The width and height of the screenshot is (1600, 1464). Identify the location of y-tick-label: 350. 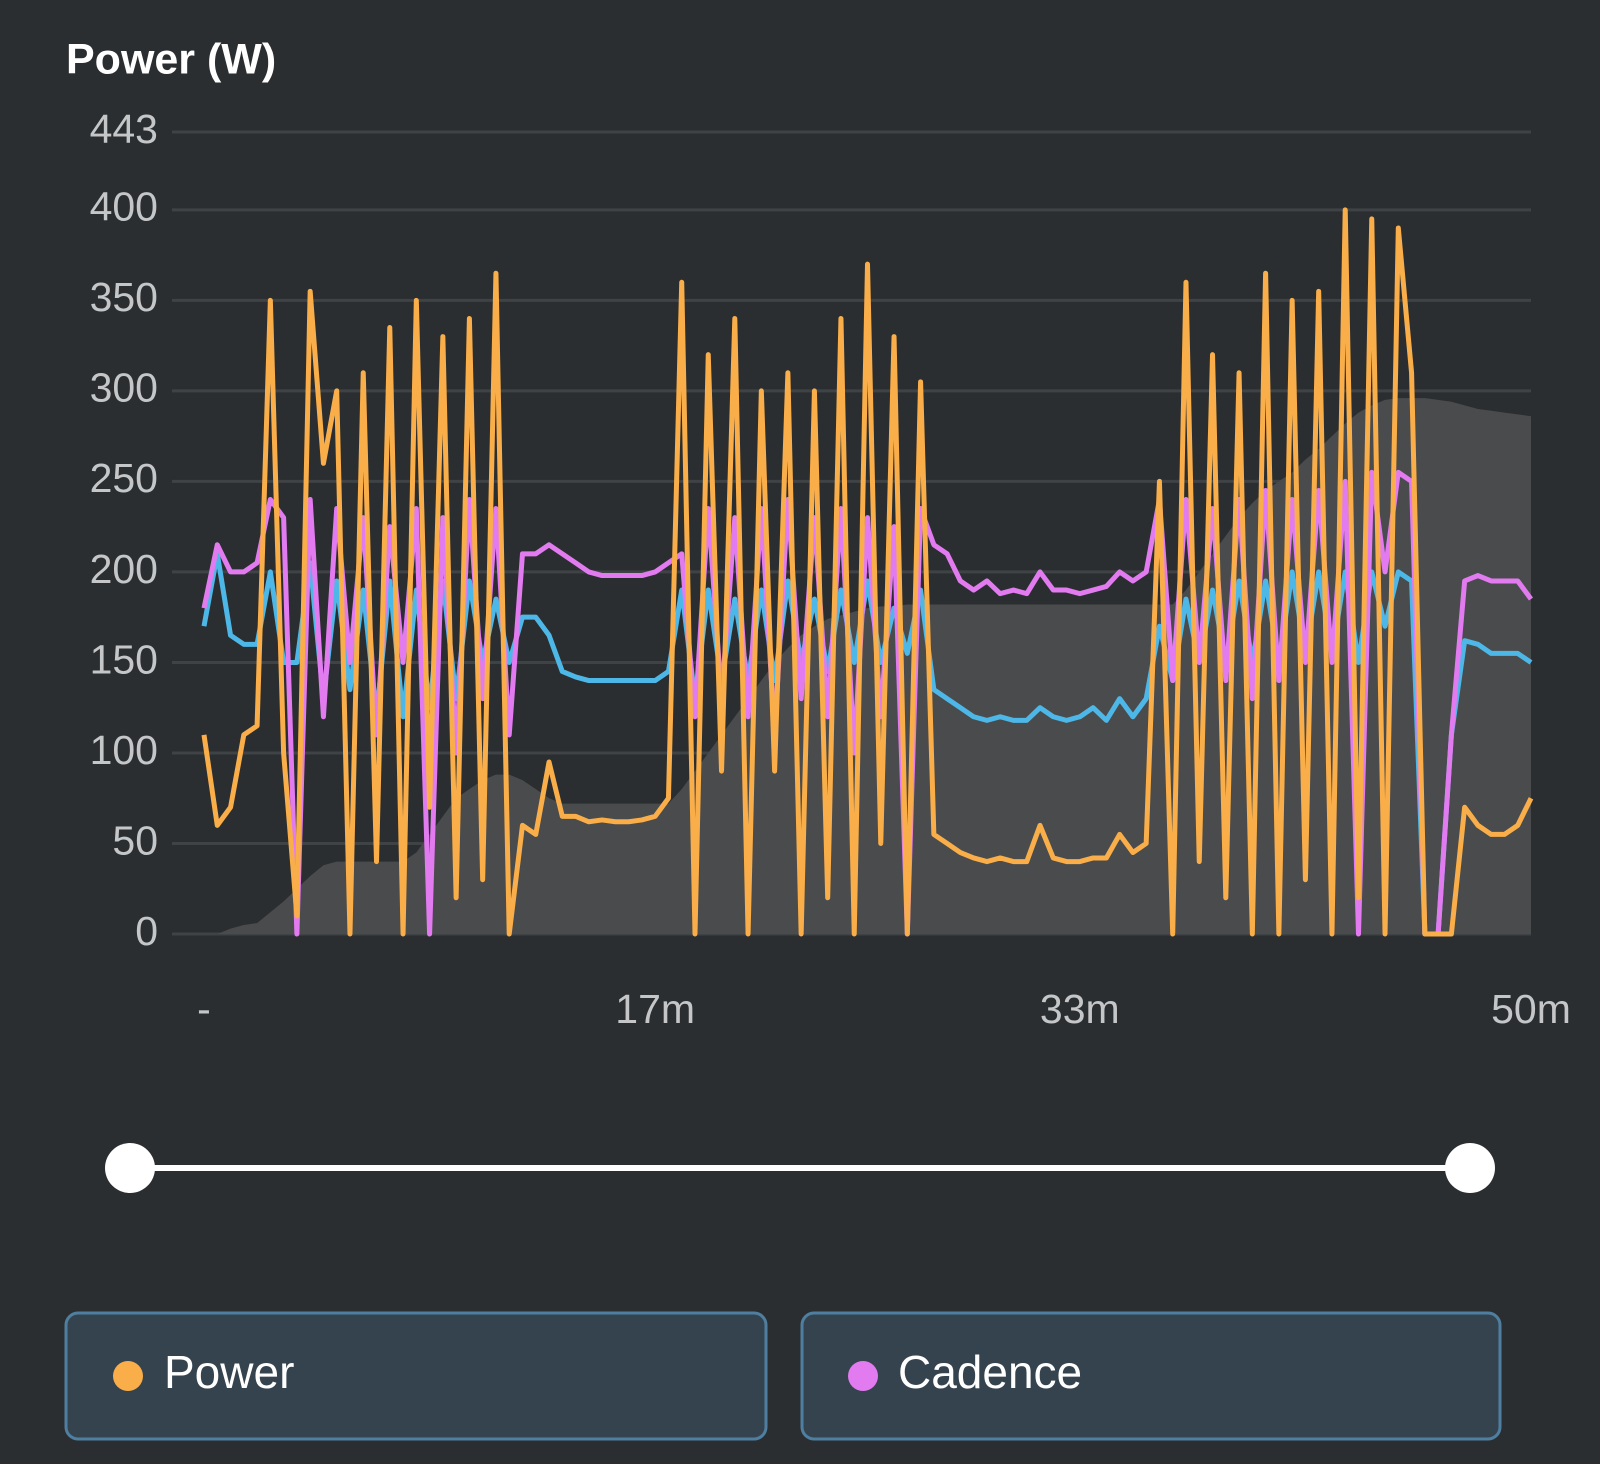
(124, 297).